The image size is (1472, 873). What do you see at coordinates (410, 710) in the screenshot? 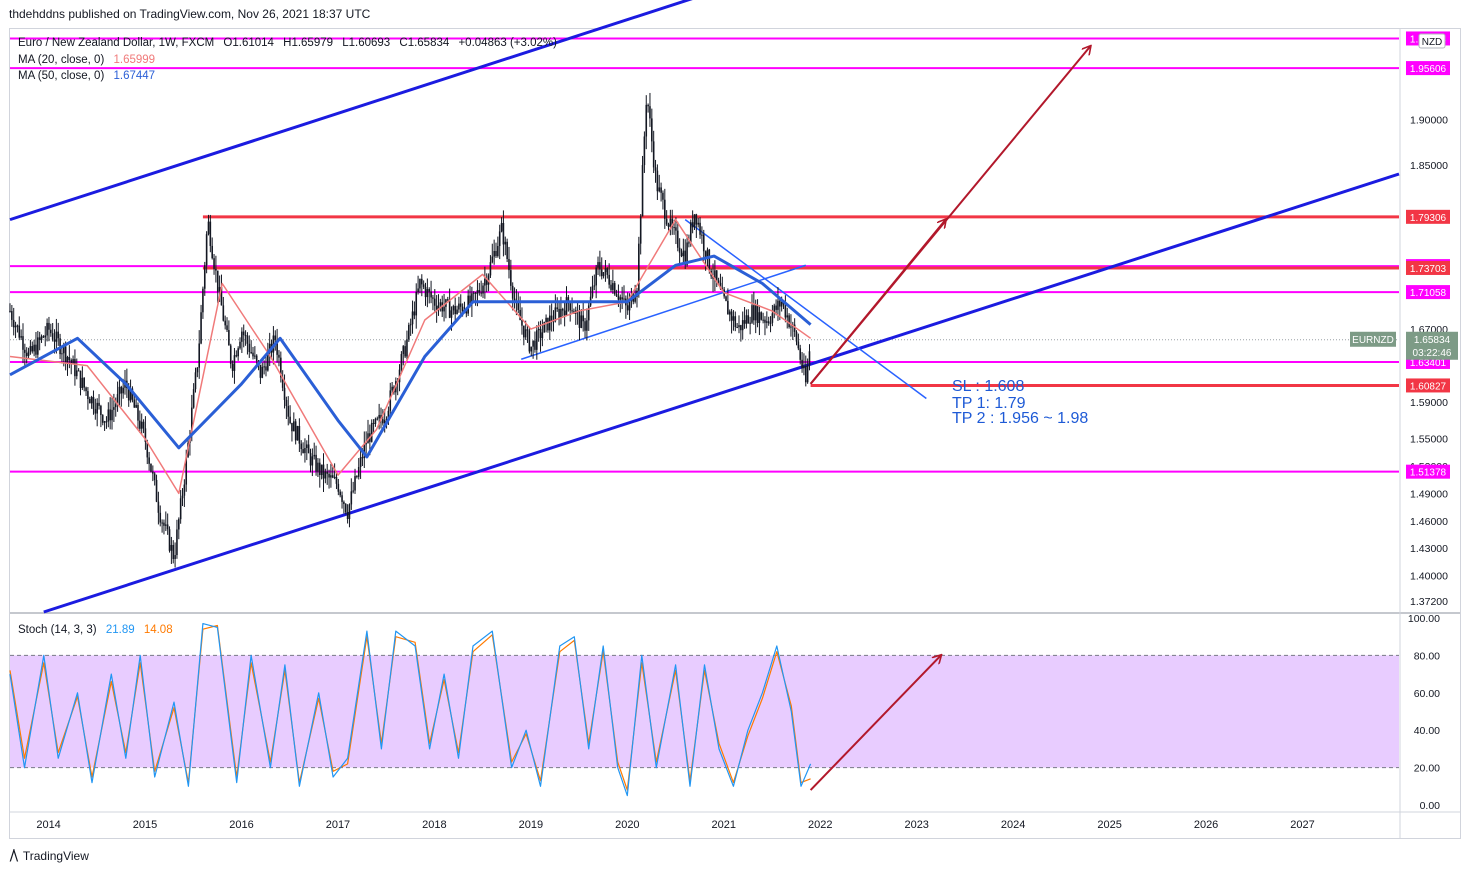
I see `stoch-k-line` at bounding box center [410, 710].